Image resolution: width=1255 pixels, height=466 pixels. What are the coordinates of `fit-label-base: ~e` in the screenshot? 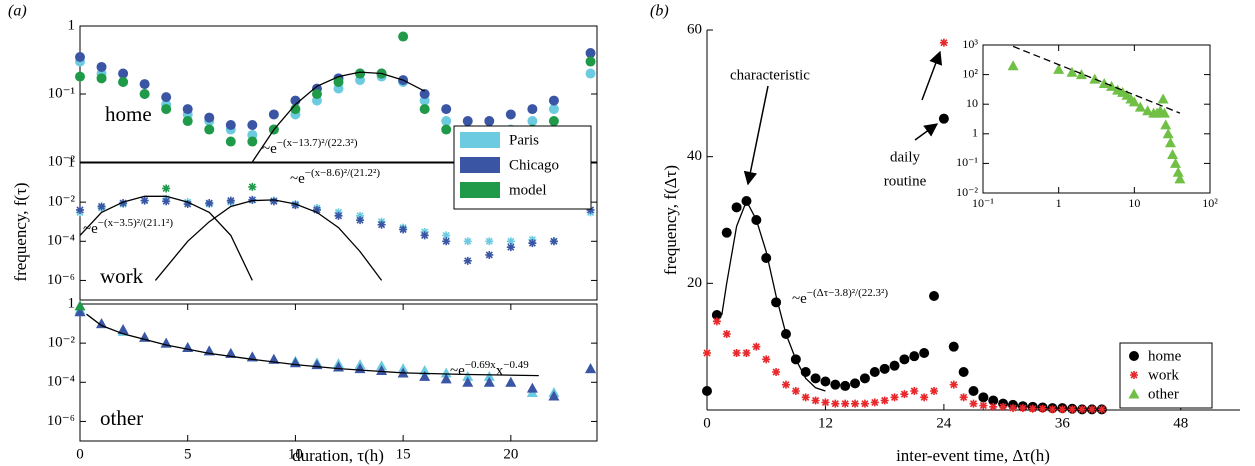 It's located at (269, 149).